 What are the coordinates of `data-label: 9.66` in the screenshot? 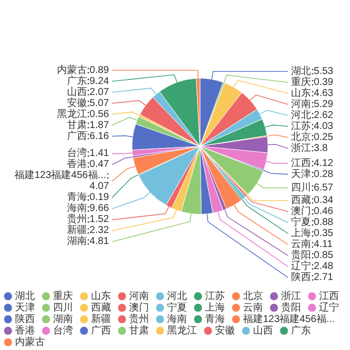 It's located at (100, 208).